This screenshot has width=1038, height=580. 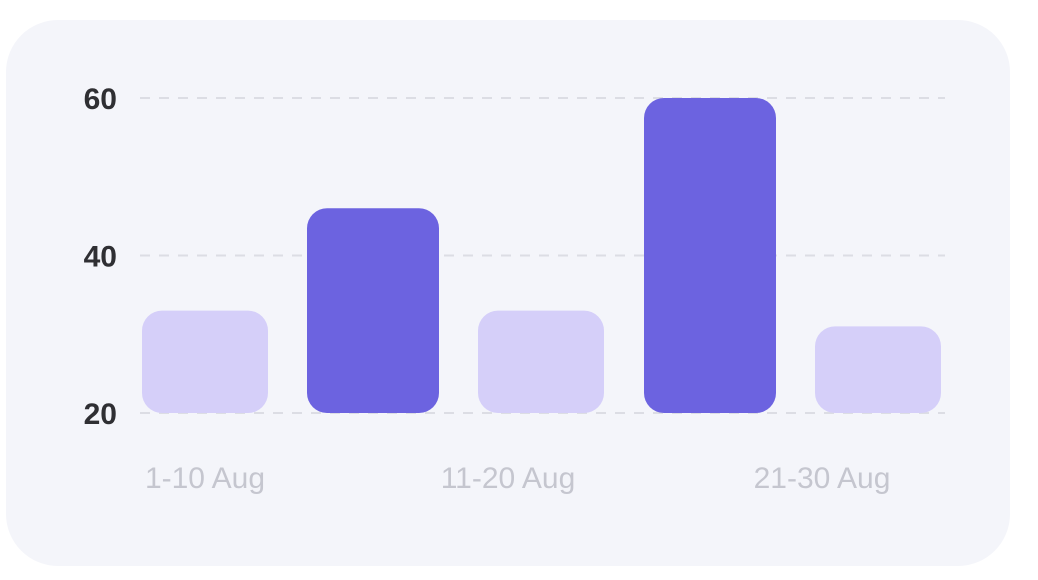 What do you see at coordinates (822, 478) in the screenshot?
I see `x-tick-label: 21-30 Aug` at bounding box center [822, 478].